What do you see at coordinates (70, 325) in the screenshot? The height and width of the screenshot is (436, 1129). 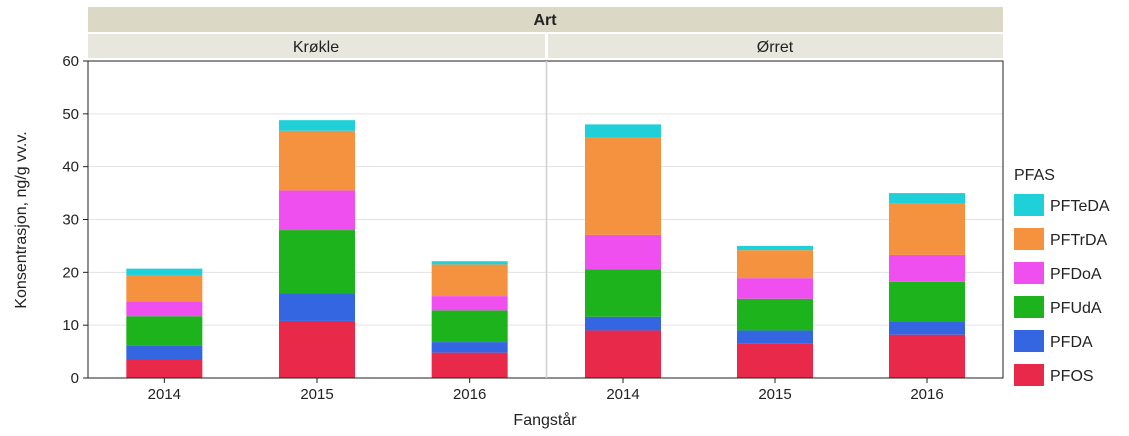 I see `y-tick-label: 10` at bounding box center [70, 325].